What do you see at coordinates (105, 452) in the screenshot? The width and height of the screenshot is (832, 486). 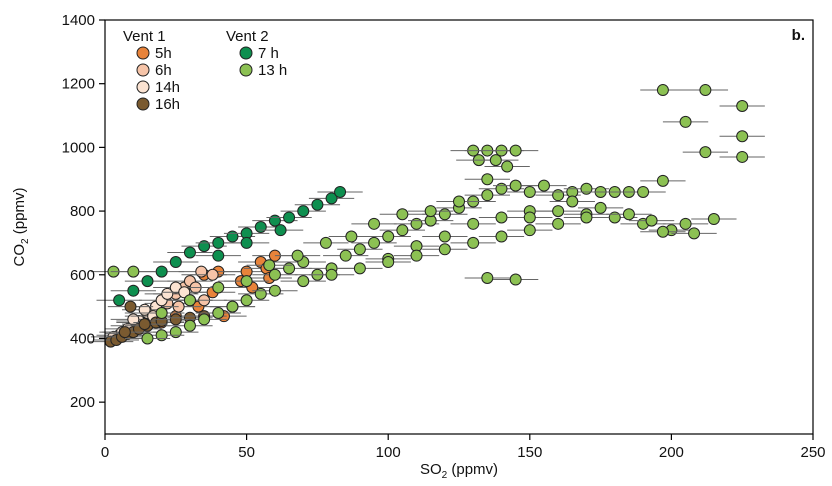 I see `x-tick-label: 0` at bounding box center [105, 452].